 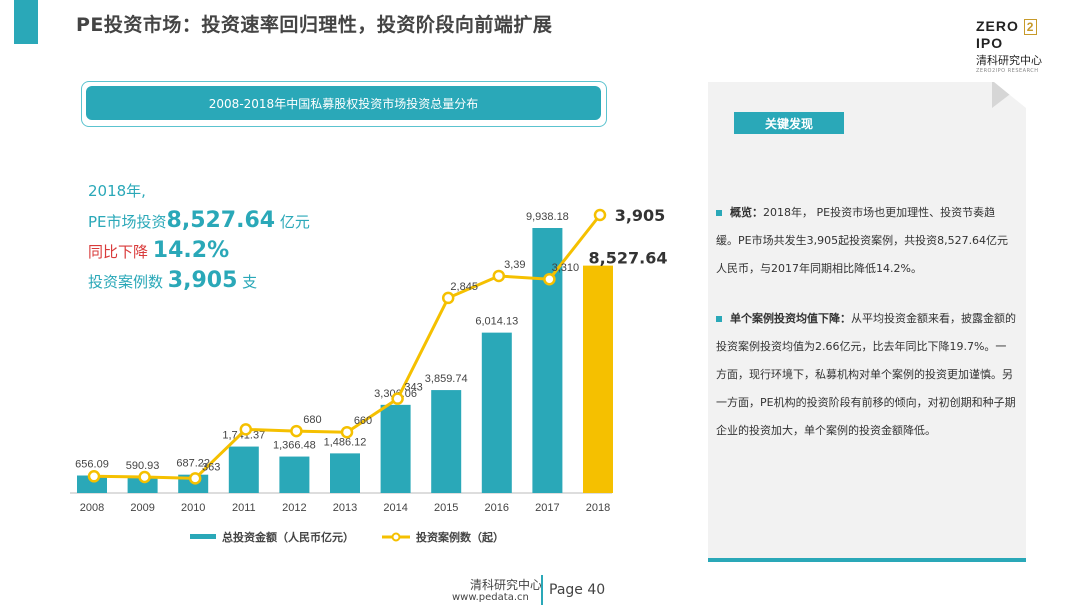 What do you see at coordinates (193, 508) in the screenshot?
I see `x-tick-2010: 2010` at bounding box center [193, 508].